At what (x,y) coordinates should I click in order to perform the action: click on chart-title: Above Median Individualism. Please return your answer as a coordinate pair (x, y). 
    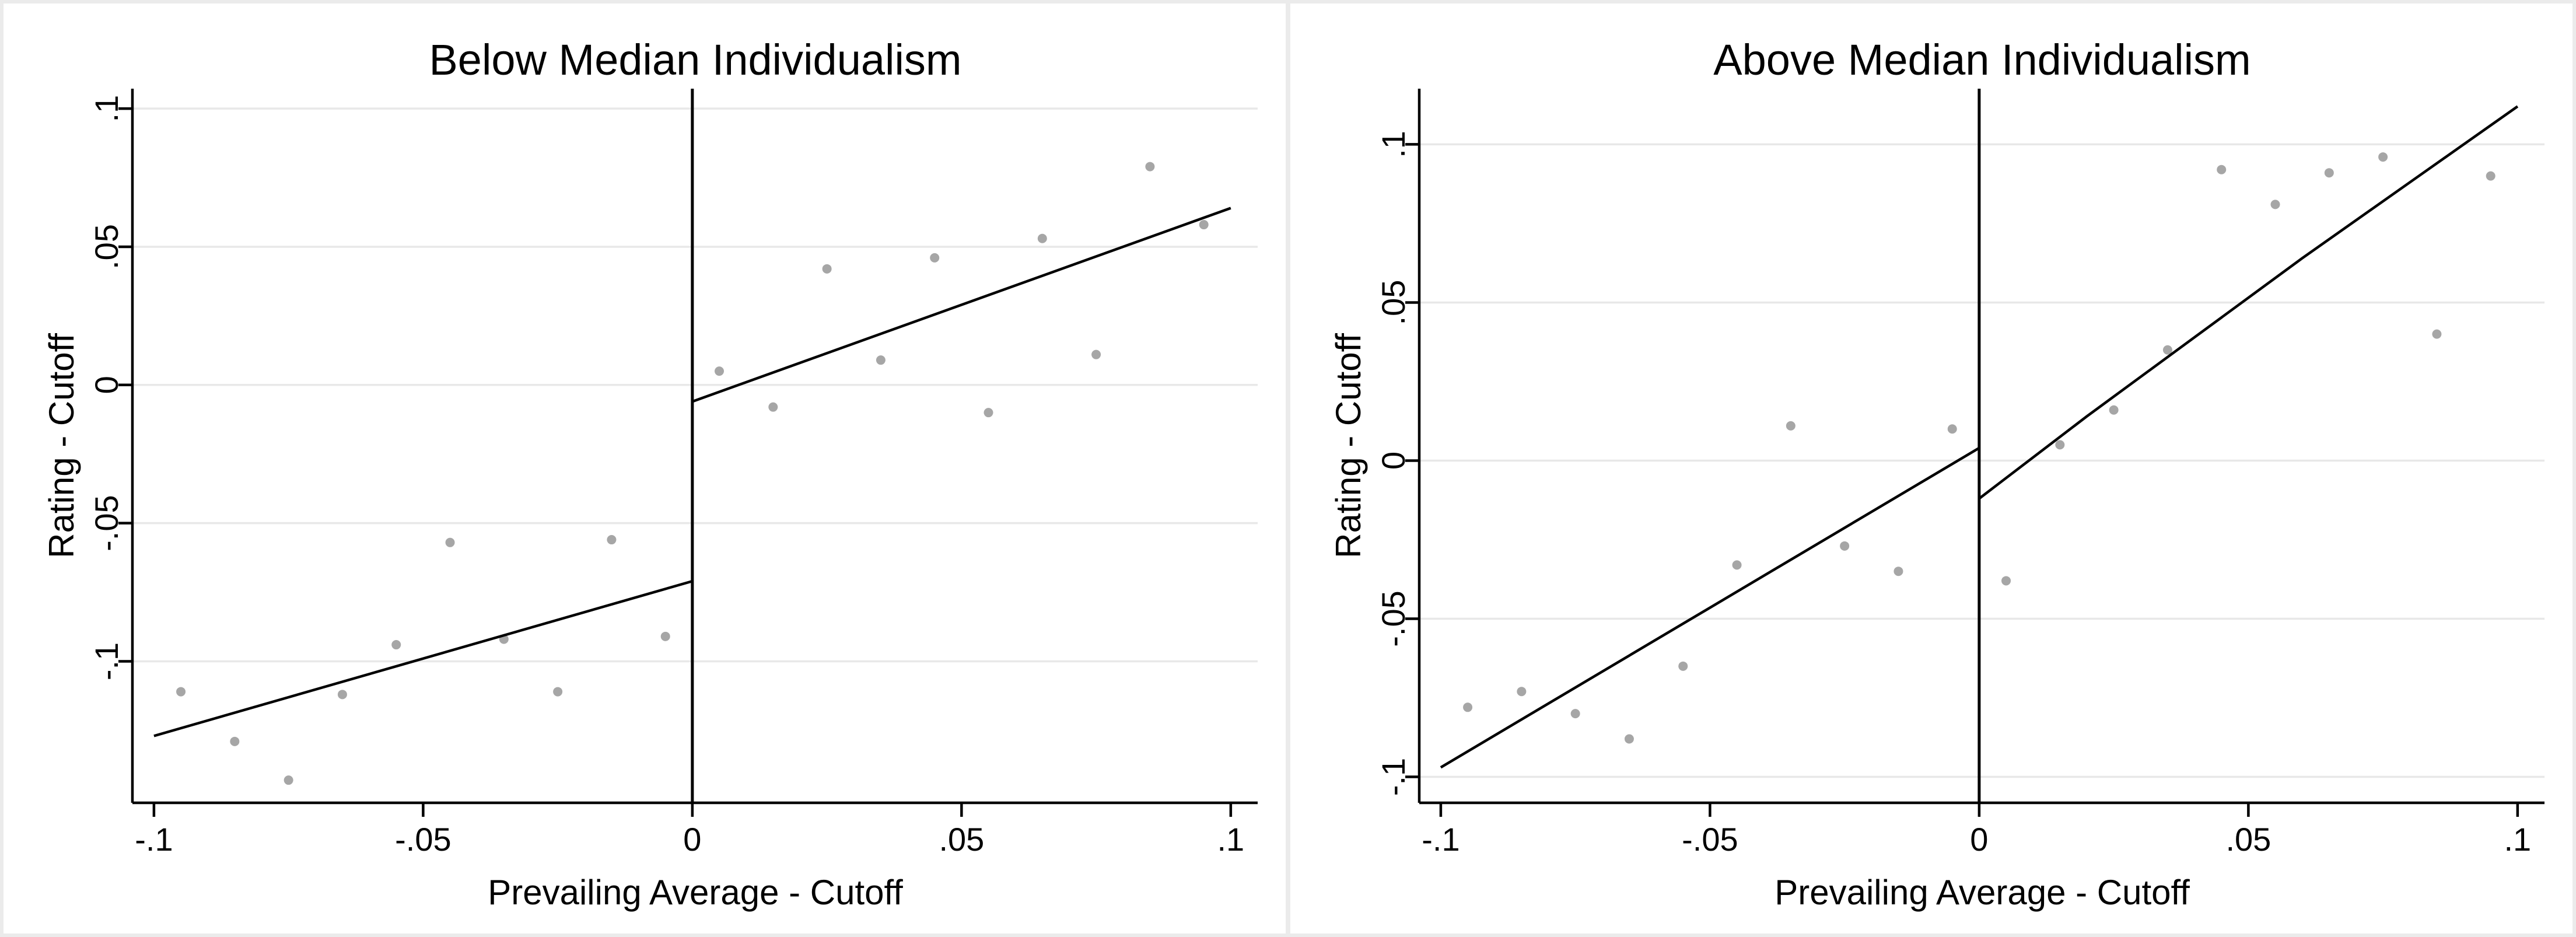
    Looking at the image, I should click on (1981, 60).